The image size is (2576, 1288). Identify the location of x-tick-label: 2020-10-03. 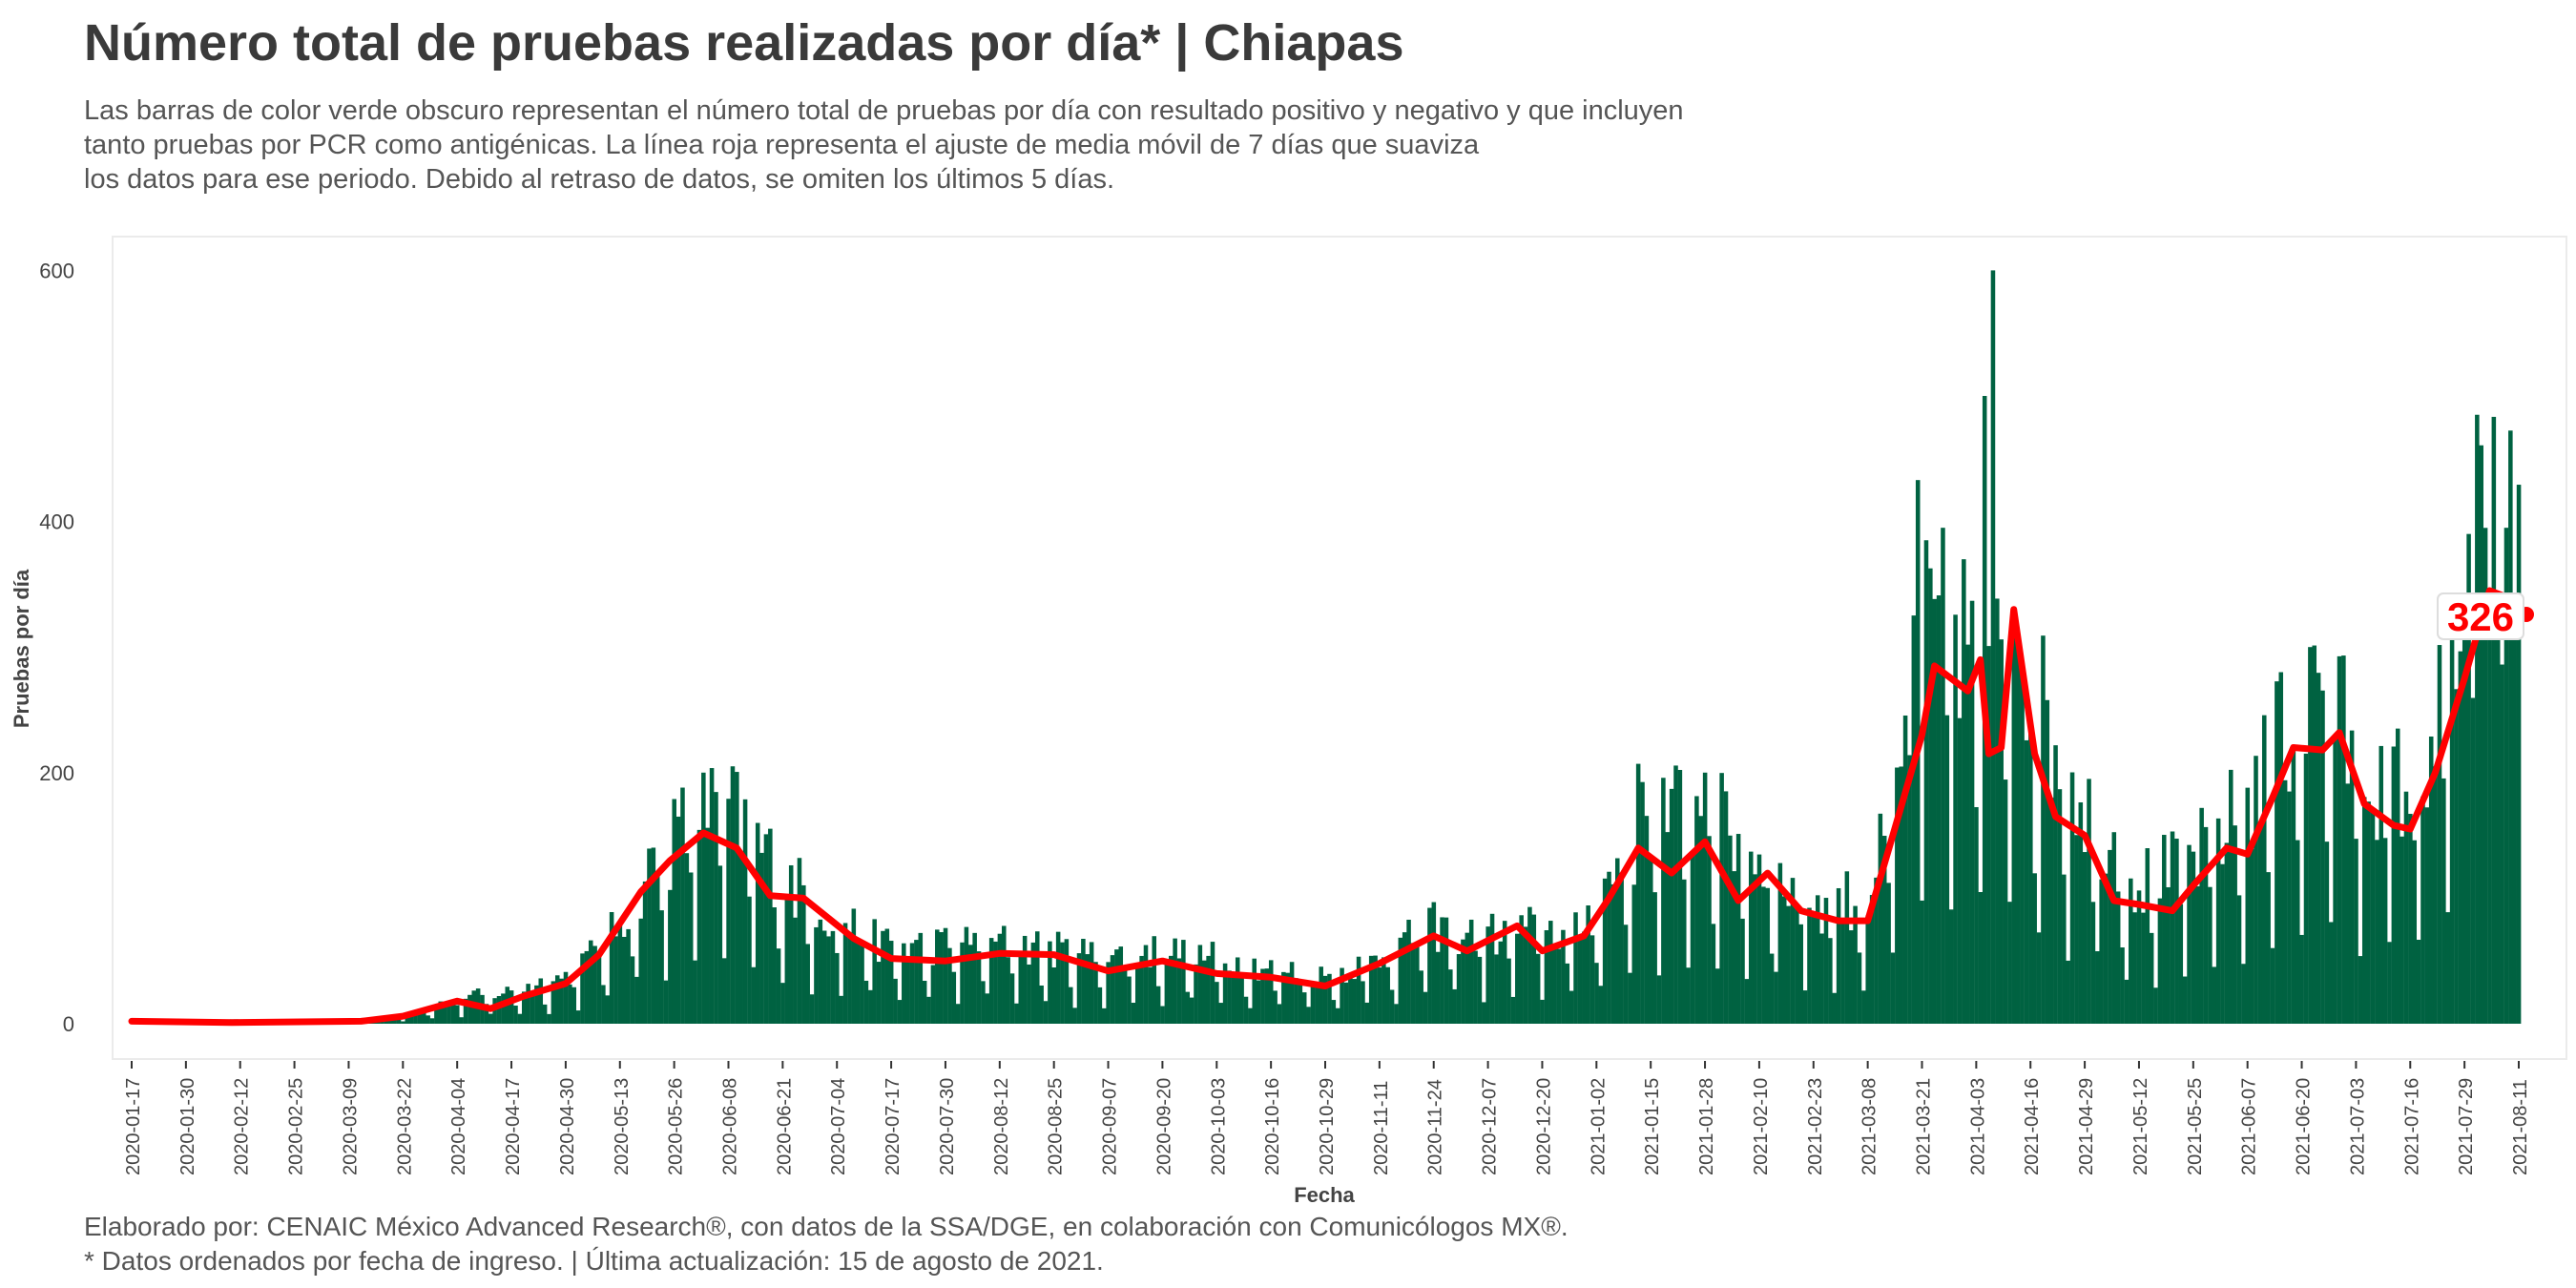
(1218, 1126).